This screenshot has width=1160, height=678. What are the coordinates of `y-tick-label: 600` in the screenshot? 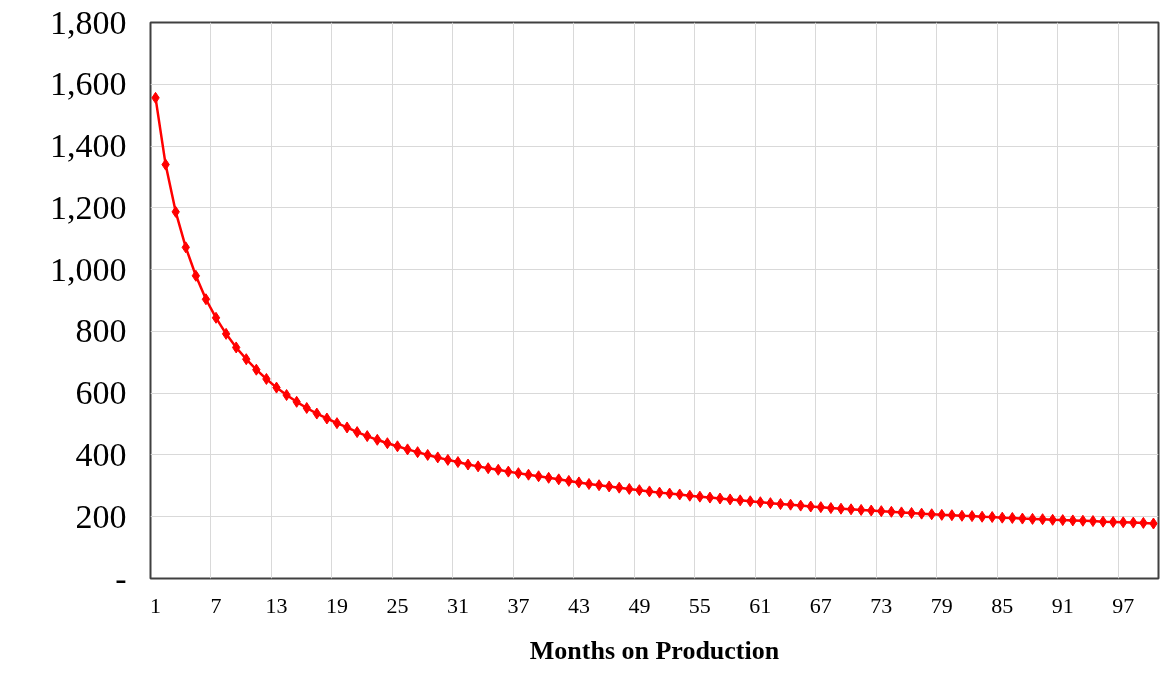 It's located at (101, 393).